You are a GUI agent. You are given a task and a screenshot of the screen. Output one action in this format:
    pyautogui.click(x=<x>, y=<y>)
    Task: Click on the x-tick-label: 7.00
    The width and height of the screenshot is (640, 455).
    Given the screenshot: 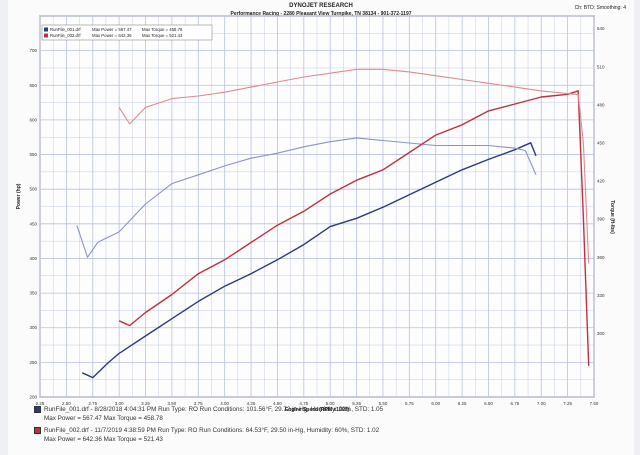 What is the action you would take?
    pyautogui.click(x=541, y=403)
    